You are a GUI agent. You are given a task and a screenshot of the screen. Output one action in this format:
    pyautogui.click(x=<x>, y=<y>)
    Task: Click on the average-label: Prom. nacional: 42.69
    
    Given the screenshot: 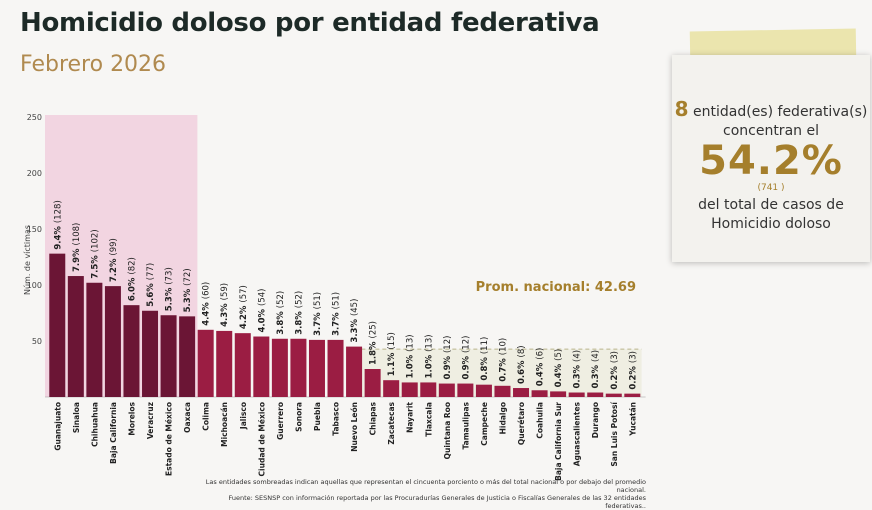 What is the action you would take?
    pyautogui.click(x=556, y=287)
    